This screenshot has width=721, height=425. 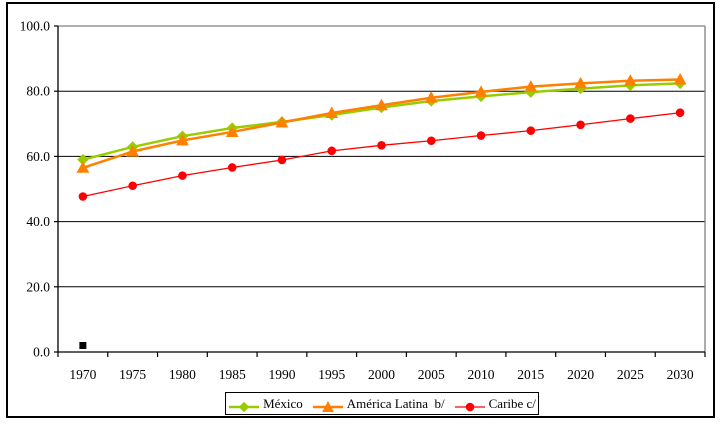 I want to click on x-axis-label: 2000, so click(x=381, y=374).